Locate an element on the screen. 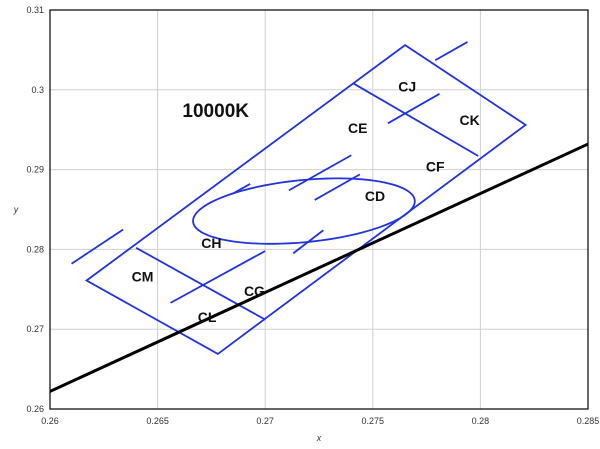 The height and width of the screenshot is (449, 600). region-label-ch: CH is located at coordinates (211, 243).